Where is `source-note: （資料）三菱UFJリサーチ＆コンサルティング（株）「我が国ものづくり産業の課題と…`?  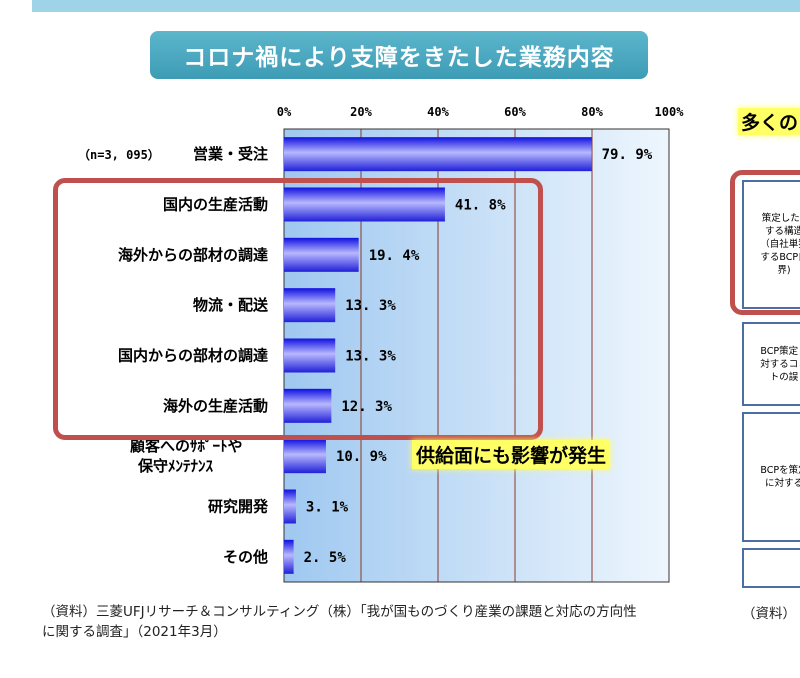 source-note: （資料）三菱UFJリサーチ＆コンサルティング（株）「我が国ものづくり産業の課題と… is located at coordinates (339, 622).